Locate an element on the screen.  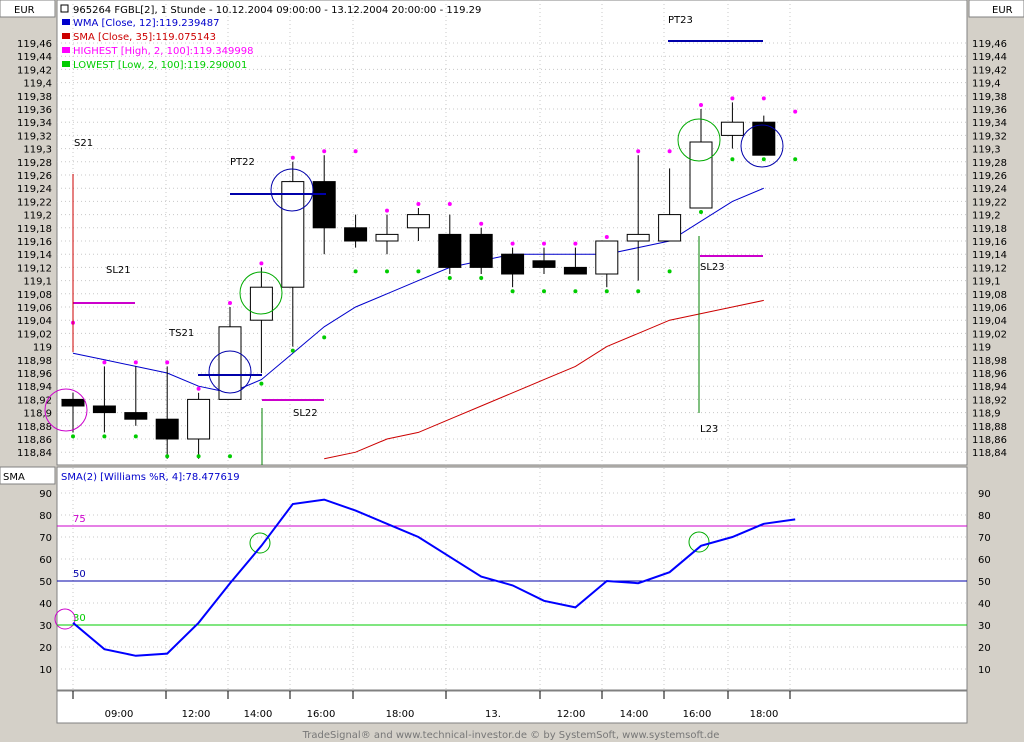
time-tick-label: 09:00 is located at coordinates (119, 714).